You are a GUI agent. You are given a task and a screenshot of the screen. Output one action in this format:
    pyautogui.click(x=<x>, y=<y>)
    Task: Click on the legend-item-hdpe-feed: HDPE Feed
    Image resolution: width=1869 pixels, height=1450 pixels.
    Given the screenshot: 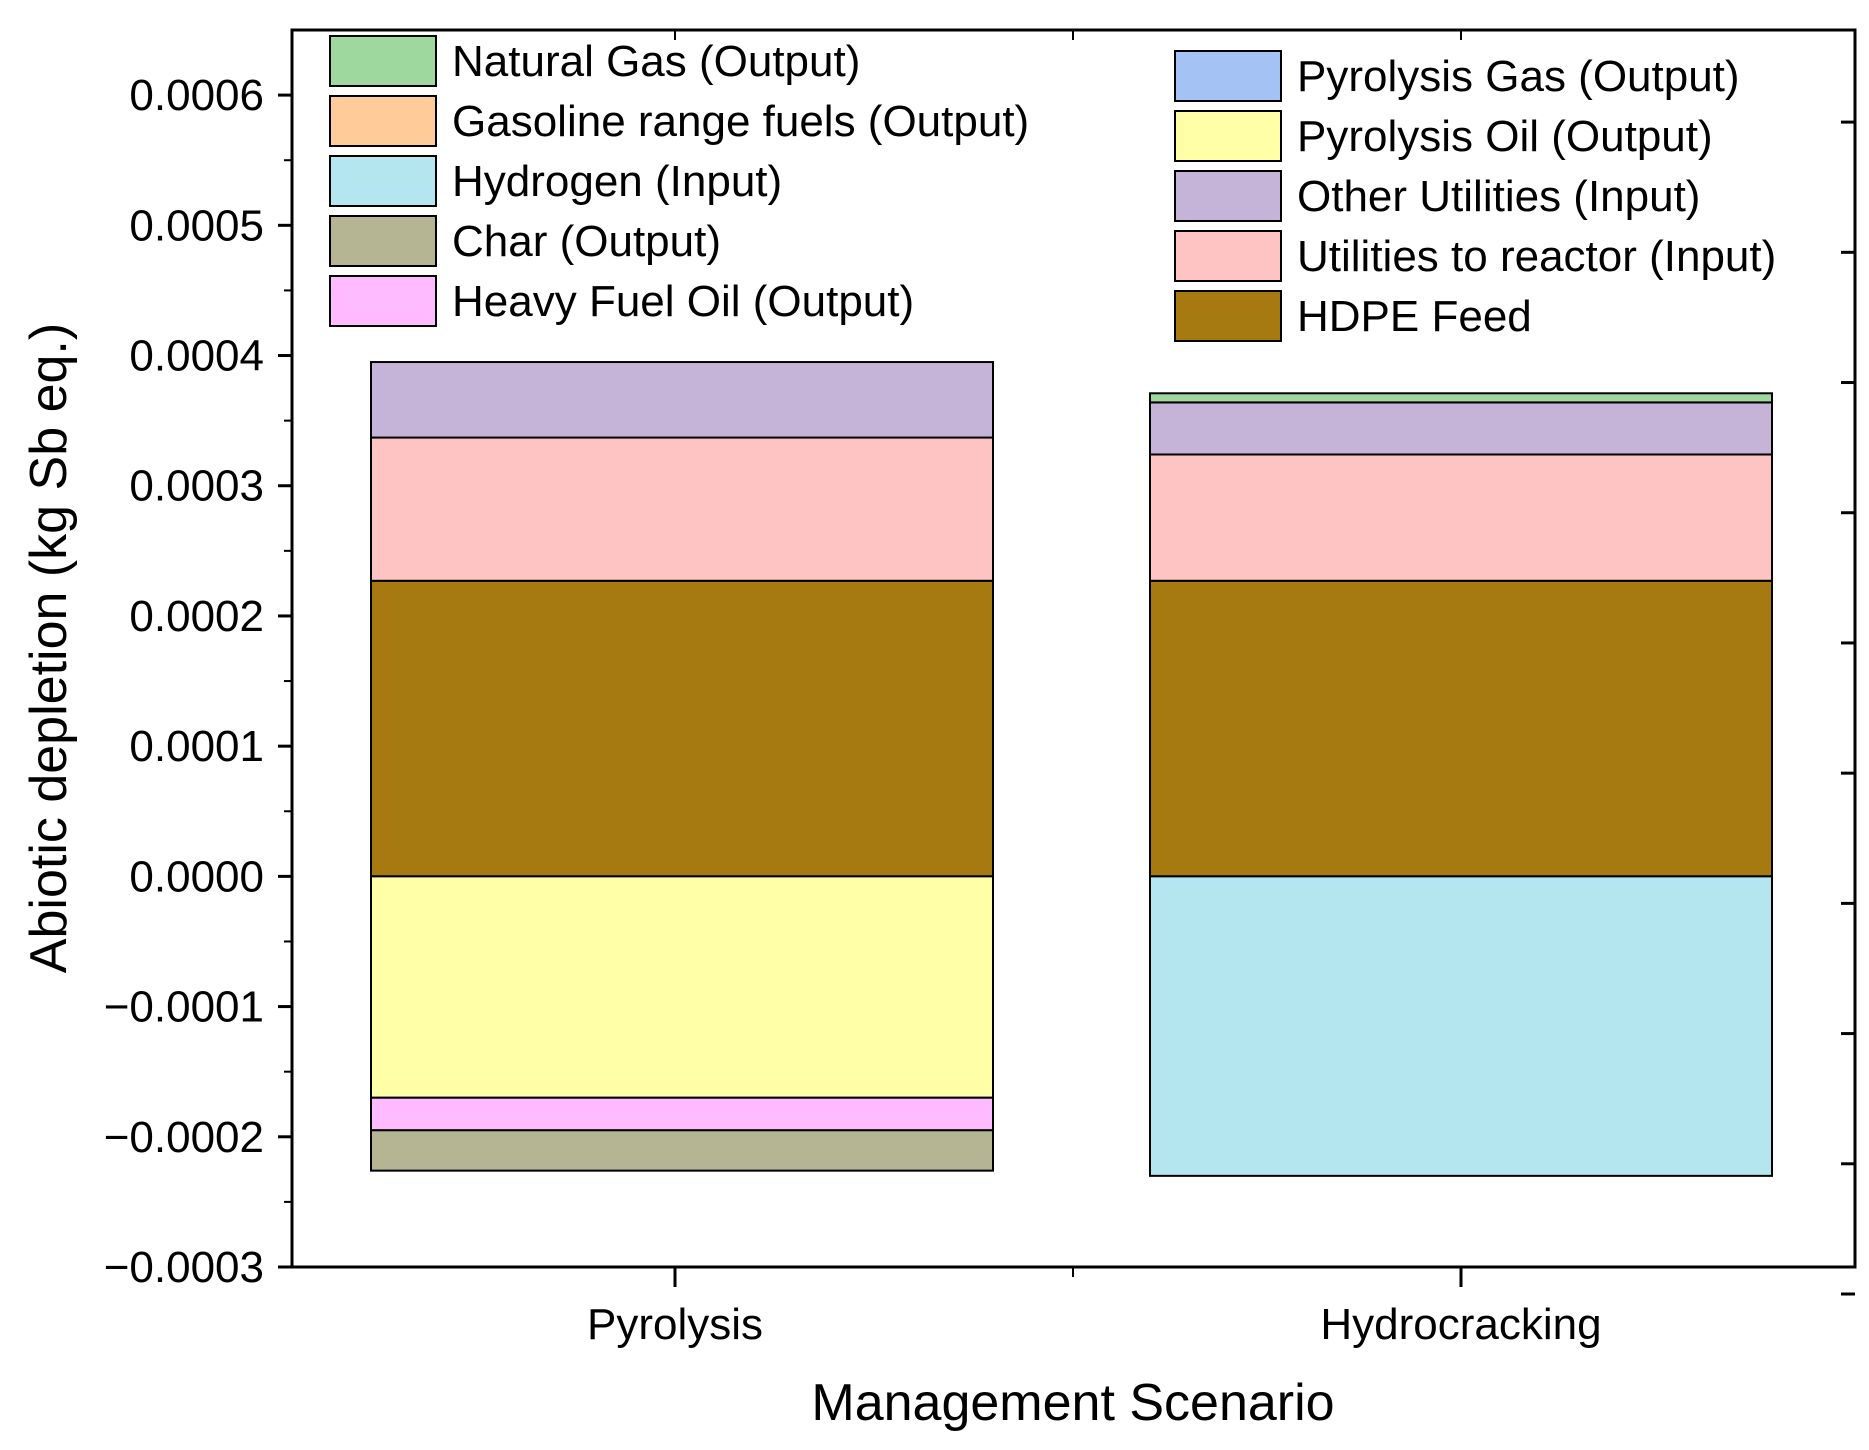 What is the action you would take?
    pyautogui.click(x=1353, y=316)
    